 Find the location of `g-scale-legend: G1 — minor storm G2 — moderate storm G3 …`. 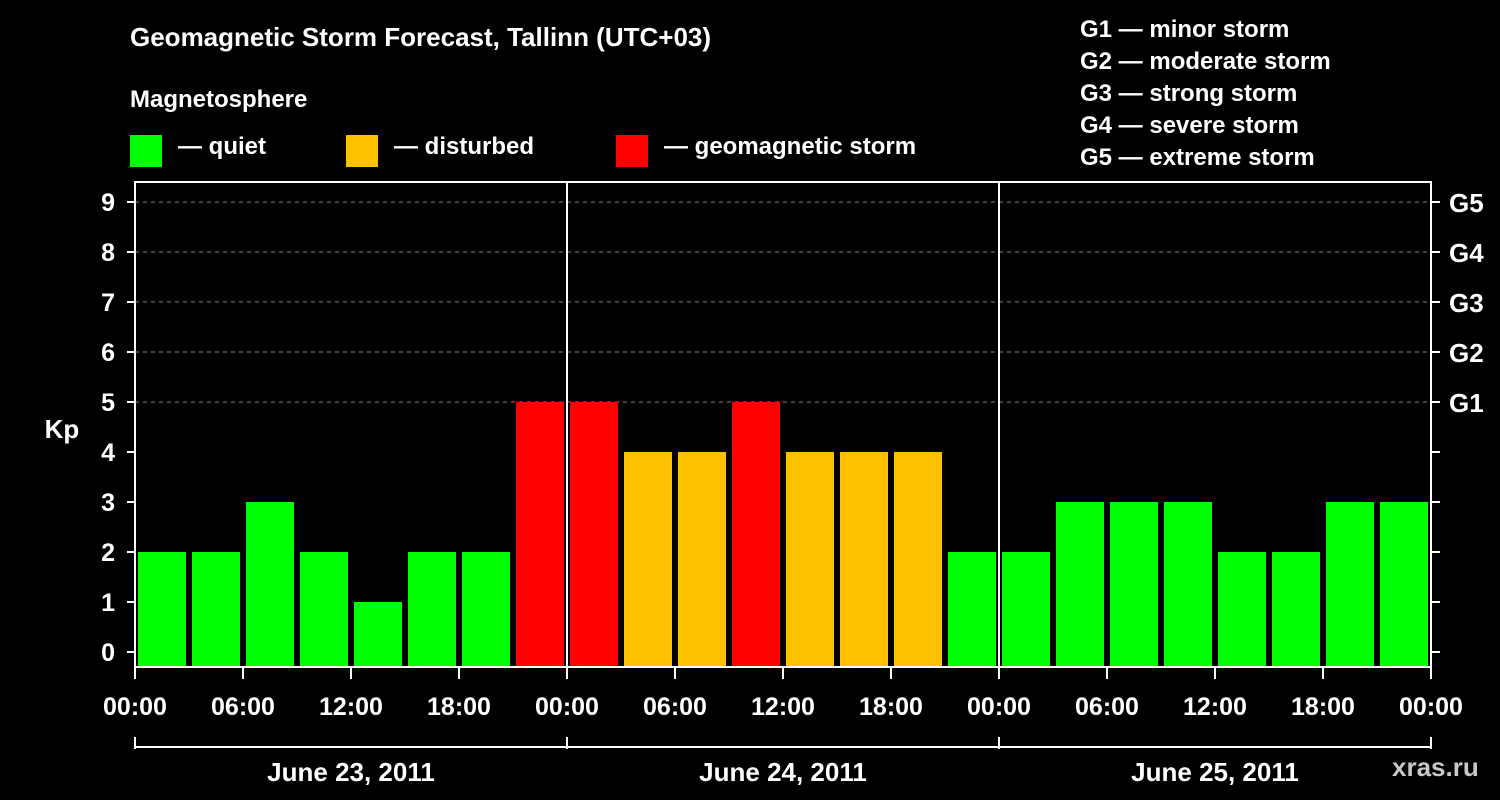

g-scale-legend: G1 — minor storm G2 — moderate storm G3 … is located at coordinates (1205, 94).